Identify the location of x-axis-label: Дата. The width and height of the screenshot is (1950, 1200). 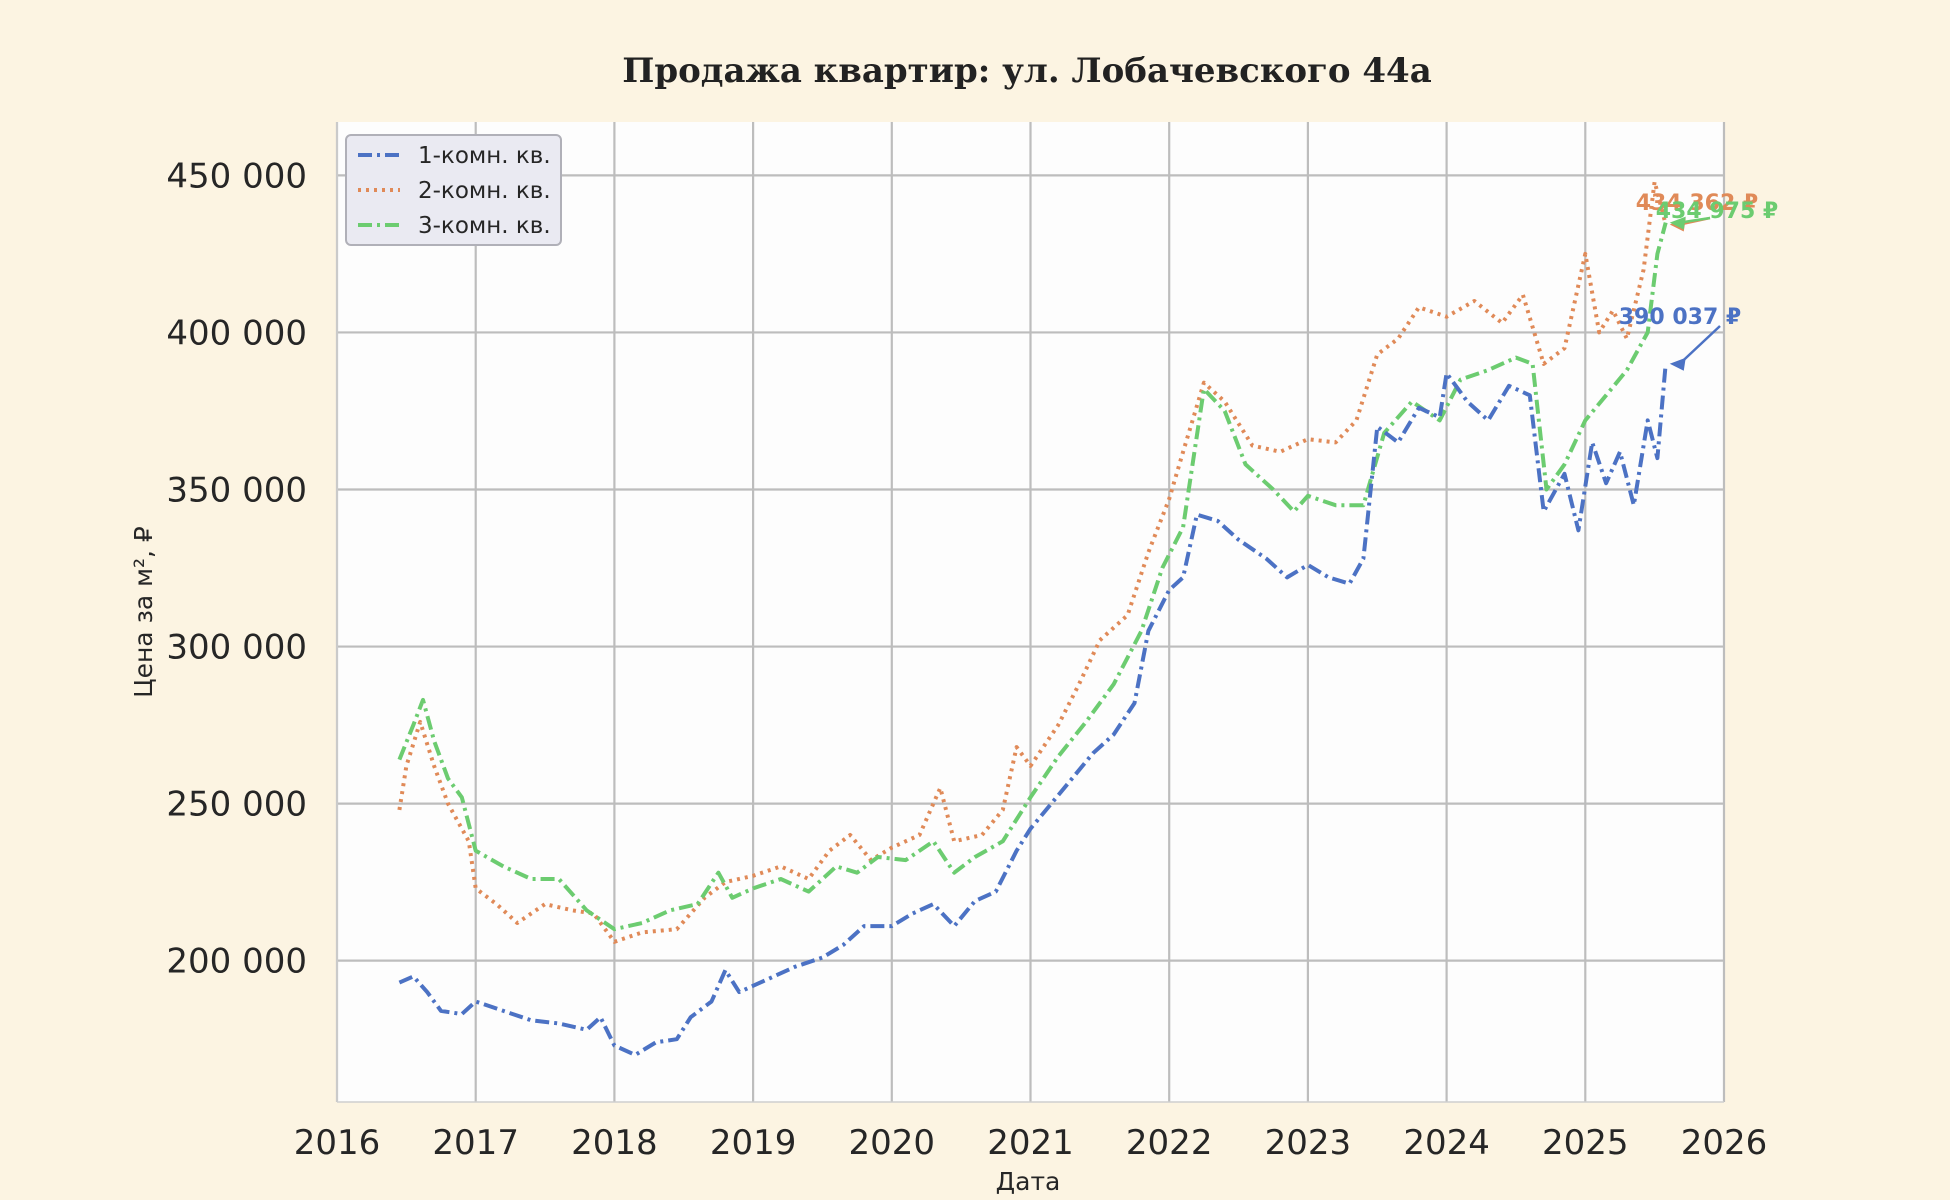
(1028, 1181).